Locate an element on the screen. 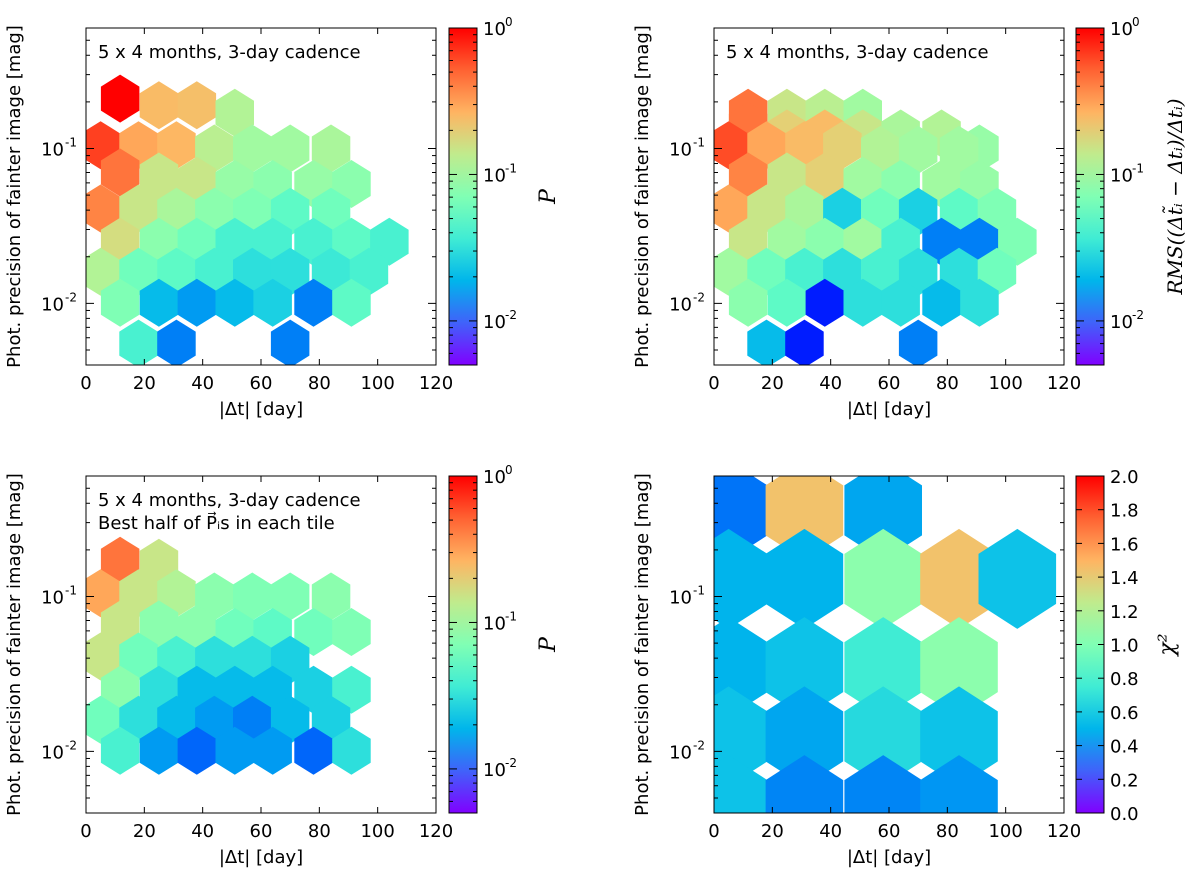 The width and height of the screenshot is (1200, 874). colorbar-tick-label: 0.6 is located at coordinates (1124, 713).